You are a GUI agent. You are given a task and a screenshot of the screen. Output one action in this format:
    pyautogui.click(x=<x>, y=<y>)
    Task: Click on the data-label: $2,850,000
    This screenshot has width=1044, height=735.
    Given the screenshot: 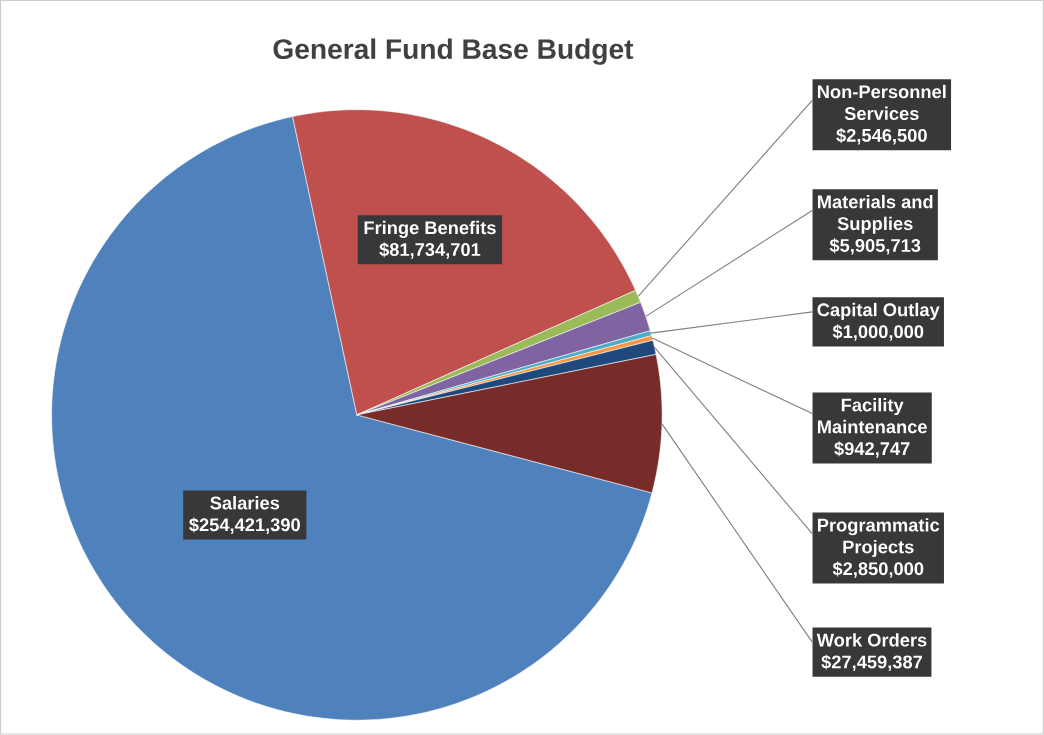 What is the action you would take?
    pyautogui.click(x=878, y=569)
    